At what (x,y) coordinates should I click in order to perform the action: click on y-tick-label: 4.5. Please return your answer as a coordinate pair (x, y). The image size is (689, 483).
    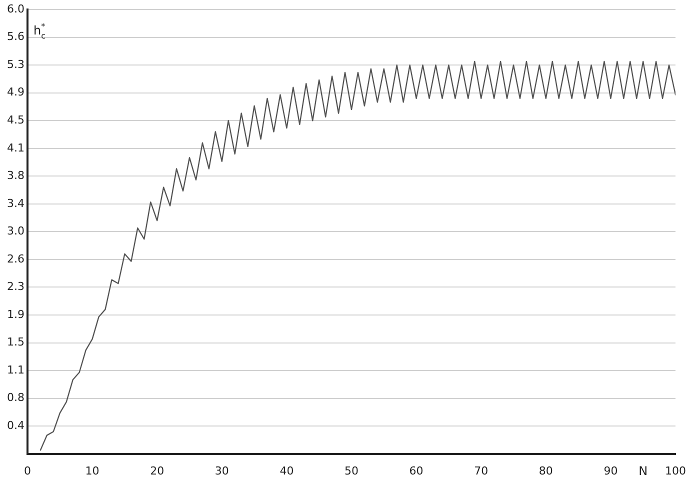
    Looking at the image, I should click on (15, 120).